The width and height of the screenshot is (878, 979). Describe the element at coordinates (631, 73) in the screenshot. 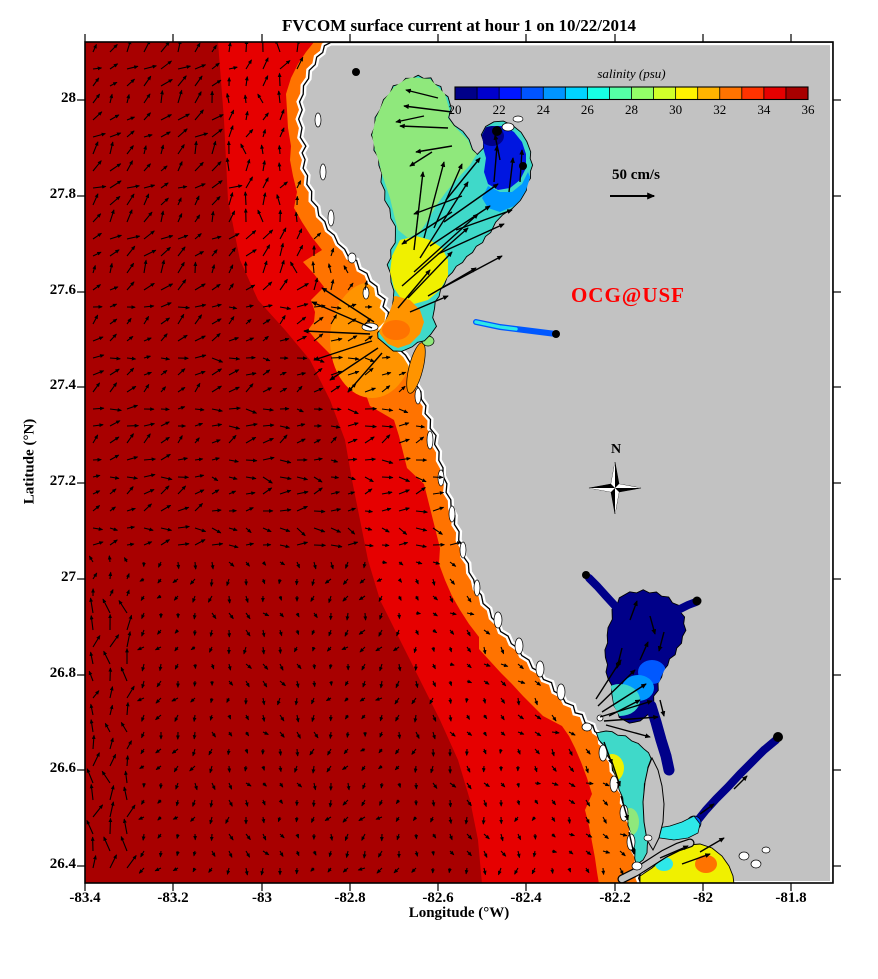

I see `colorbar-label: salinity (psu)` at that location.